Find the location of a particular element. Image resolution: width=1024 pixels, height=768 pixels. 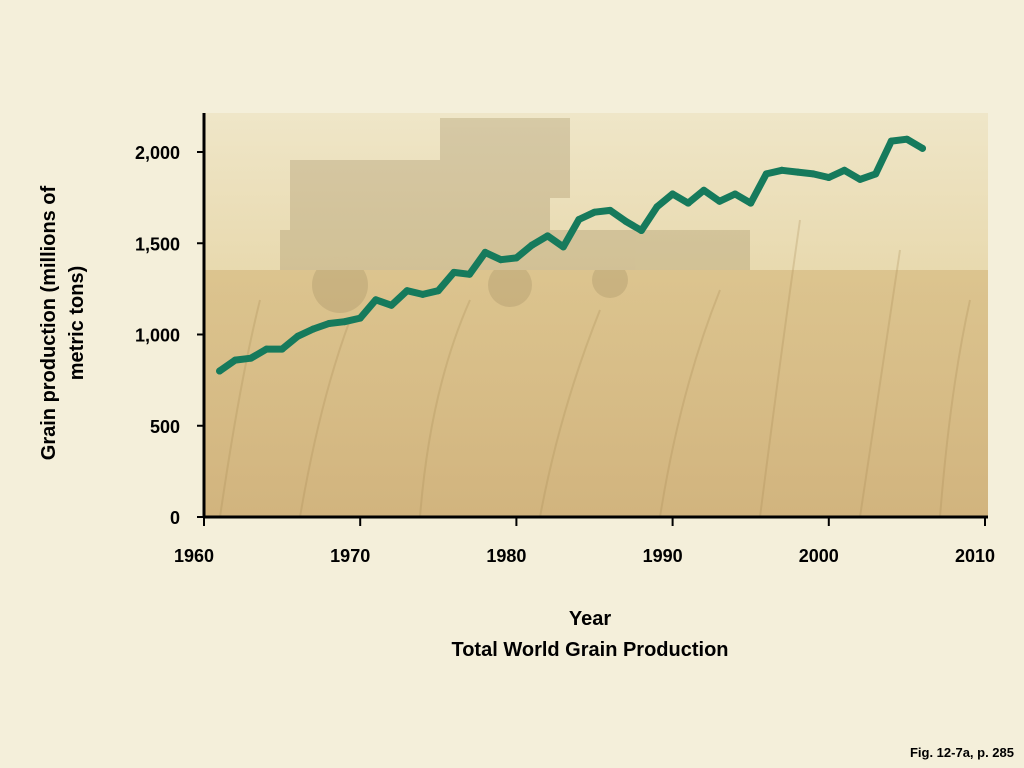

figure-caption: Fig. 12-7a, p. 285 is located at coordinates (961, 752).